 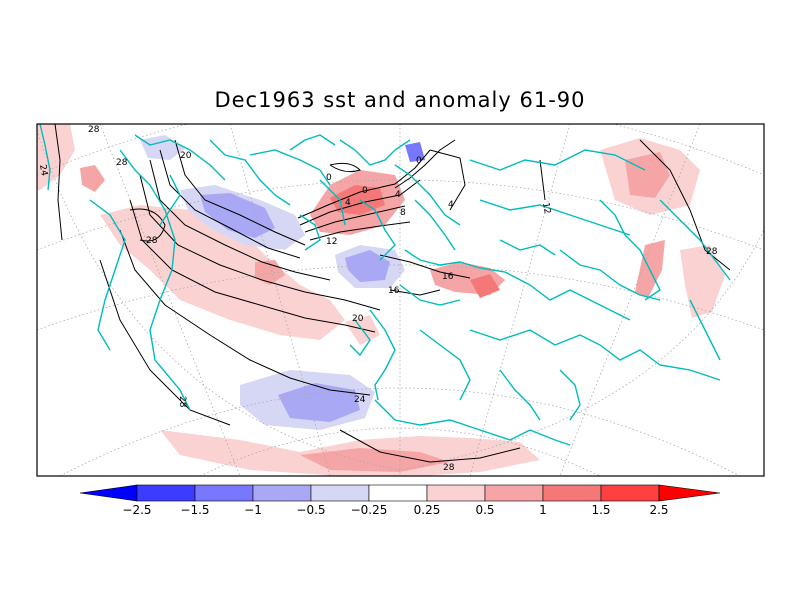 What do you see at coordinates (108, 493) in the screenshot?
I see `colorbar-left-arrow` at bounding box center [108, 493].